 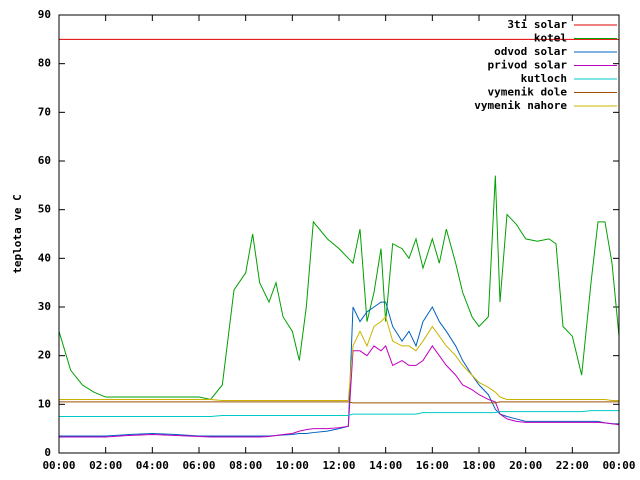 What do you see at coordinates (338, 465) in the screenshot?
I see `x-tick-label: 12:00` at bounding box center [338, 465].